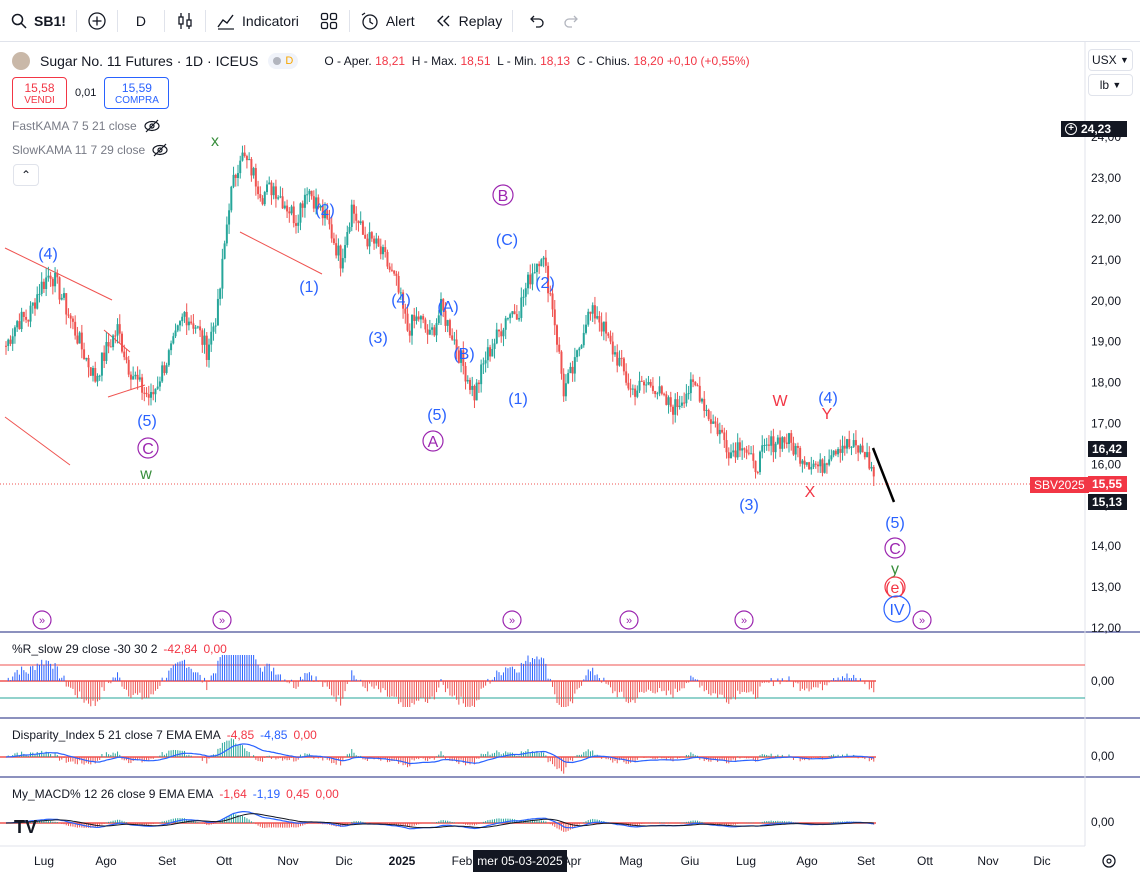 This screenshot has height=877, width=1140. Describe the element at coordinates (119, 649) in the screenshot. I see `r-slow-legend: %R_slow 29 close -30 30 2 -42,84 0,00` at that location.